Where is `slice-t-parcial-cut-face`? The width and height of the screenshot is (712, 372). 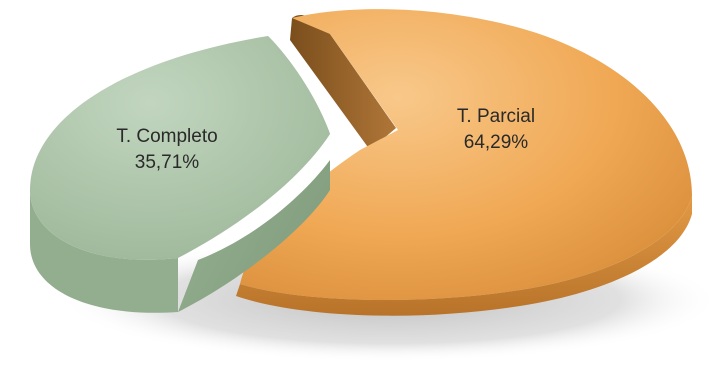 slice-t-parcial-cut-face is located at coordinates (343, 82).